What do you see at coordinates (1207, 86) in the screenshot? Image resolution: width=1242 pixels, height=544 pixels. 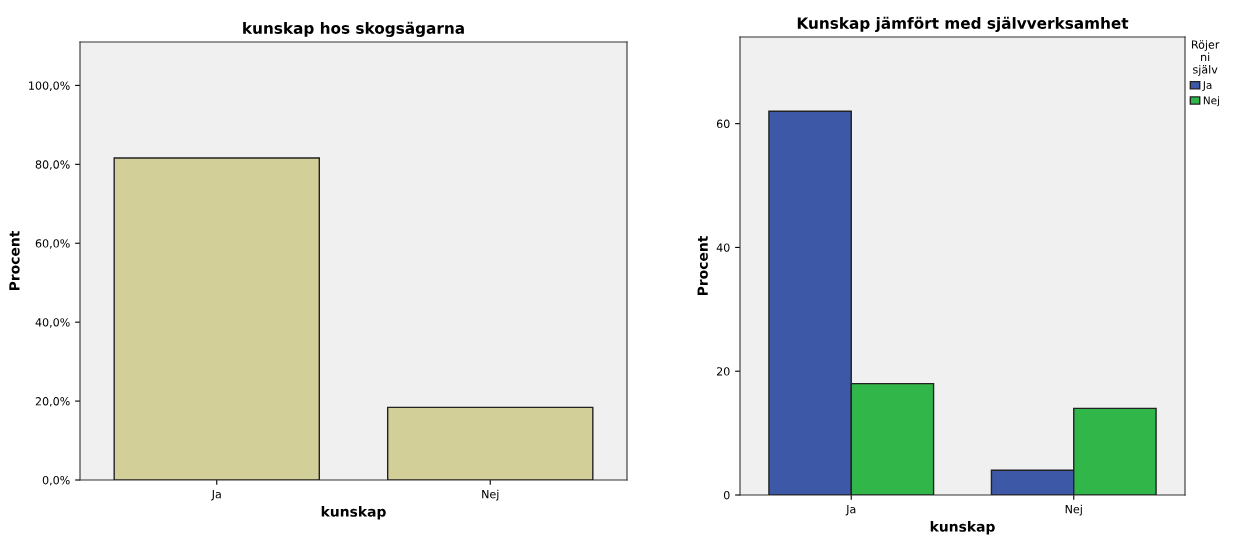 I see `legend-label: Ja` at bounding box center [1207, 86].